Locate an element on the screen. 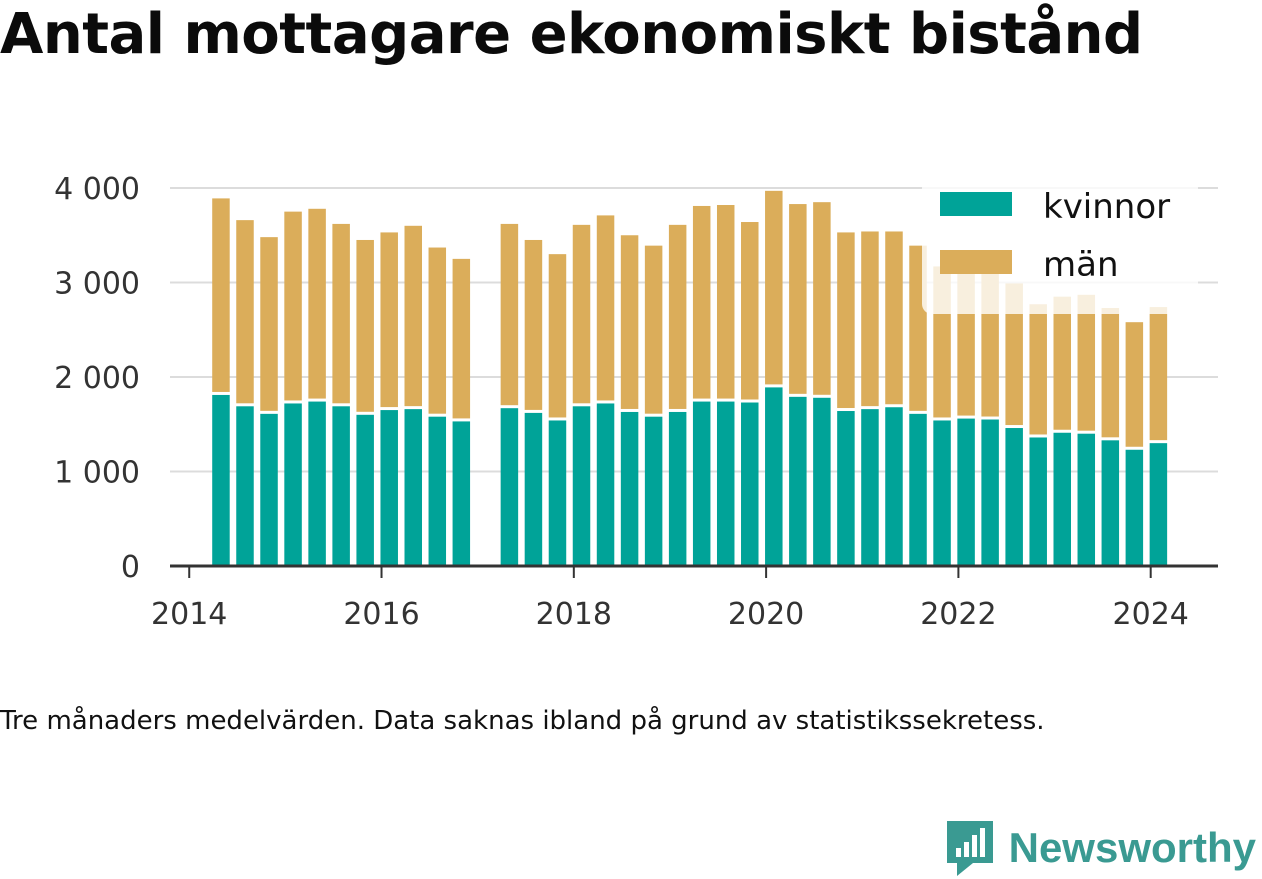  y-tick-label: 3 000 is located at coordinates (97, 284).